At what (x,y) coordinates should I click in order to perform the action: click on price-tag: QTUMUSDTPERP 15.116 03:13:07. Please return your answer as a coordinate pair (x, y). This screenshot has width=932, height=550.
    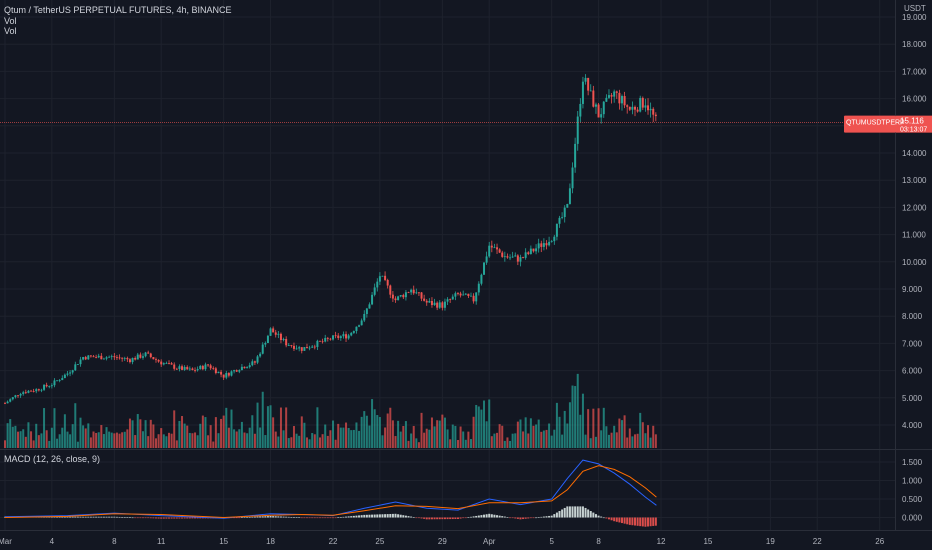
    Looking at the image, I should click on (888, 124).